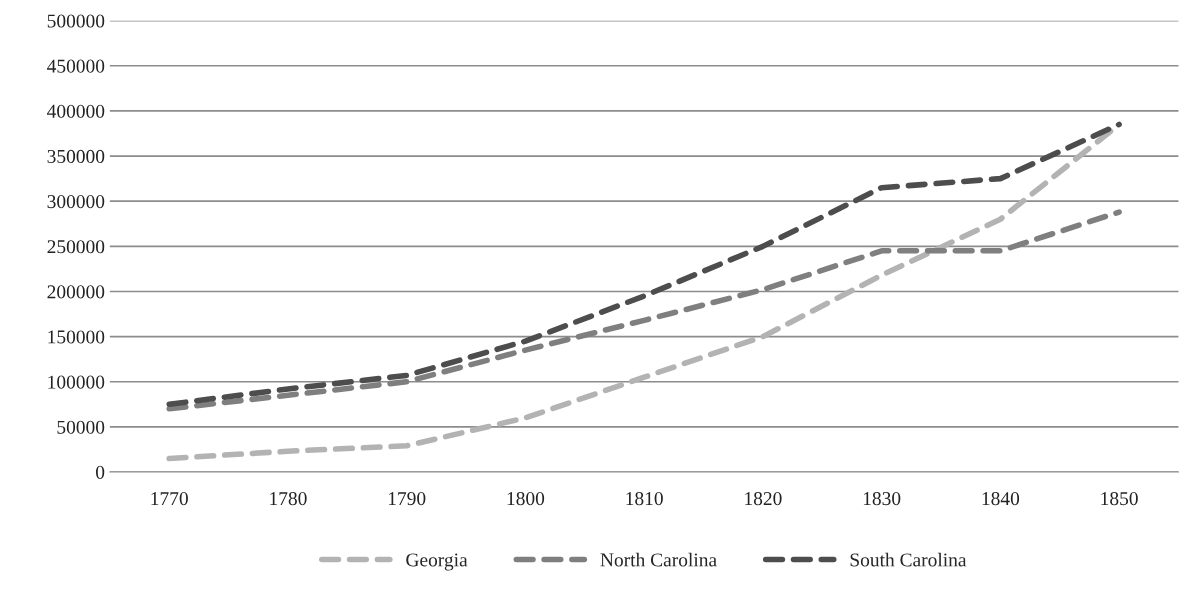  Describe the element at coordinates (76, 156) in the screenshot. I see `y-tick-label: 350000` at that location.